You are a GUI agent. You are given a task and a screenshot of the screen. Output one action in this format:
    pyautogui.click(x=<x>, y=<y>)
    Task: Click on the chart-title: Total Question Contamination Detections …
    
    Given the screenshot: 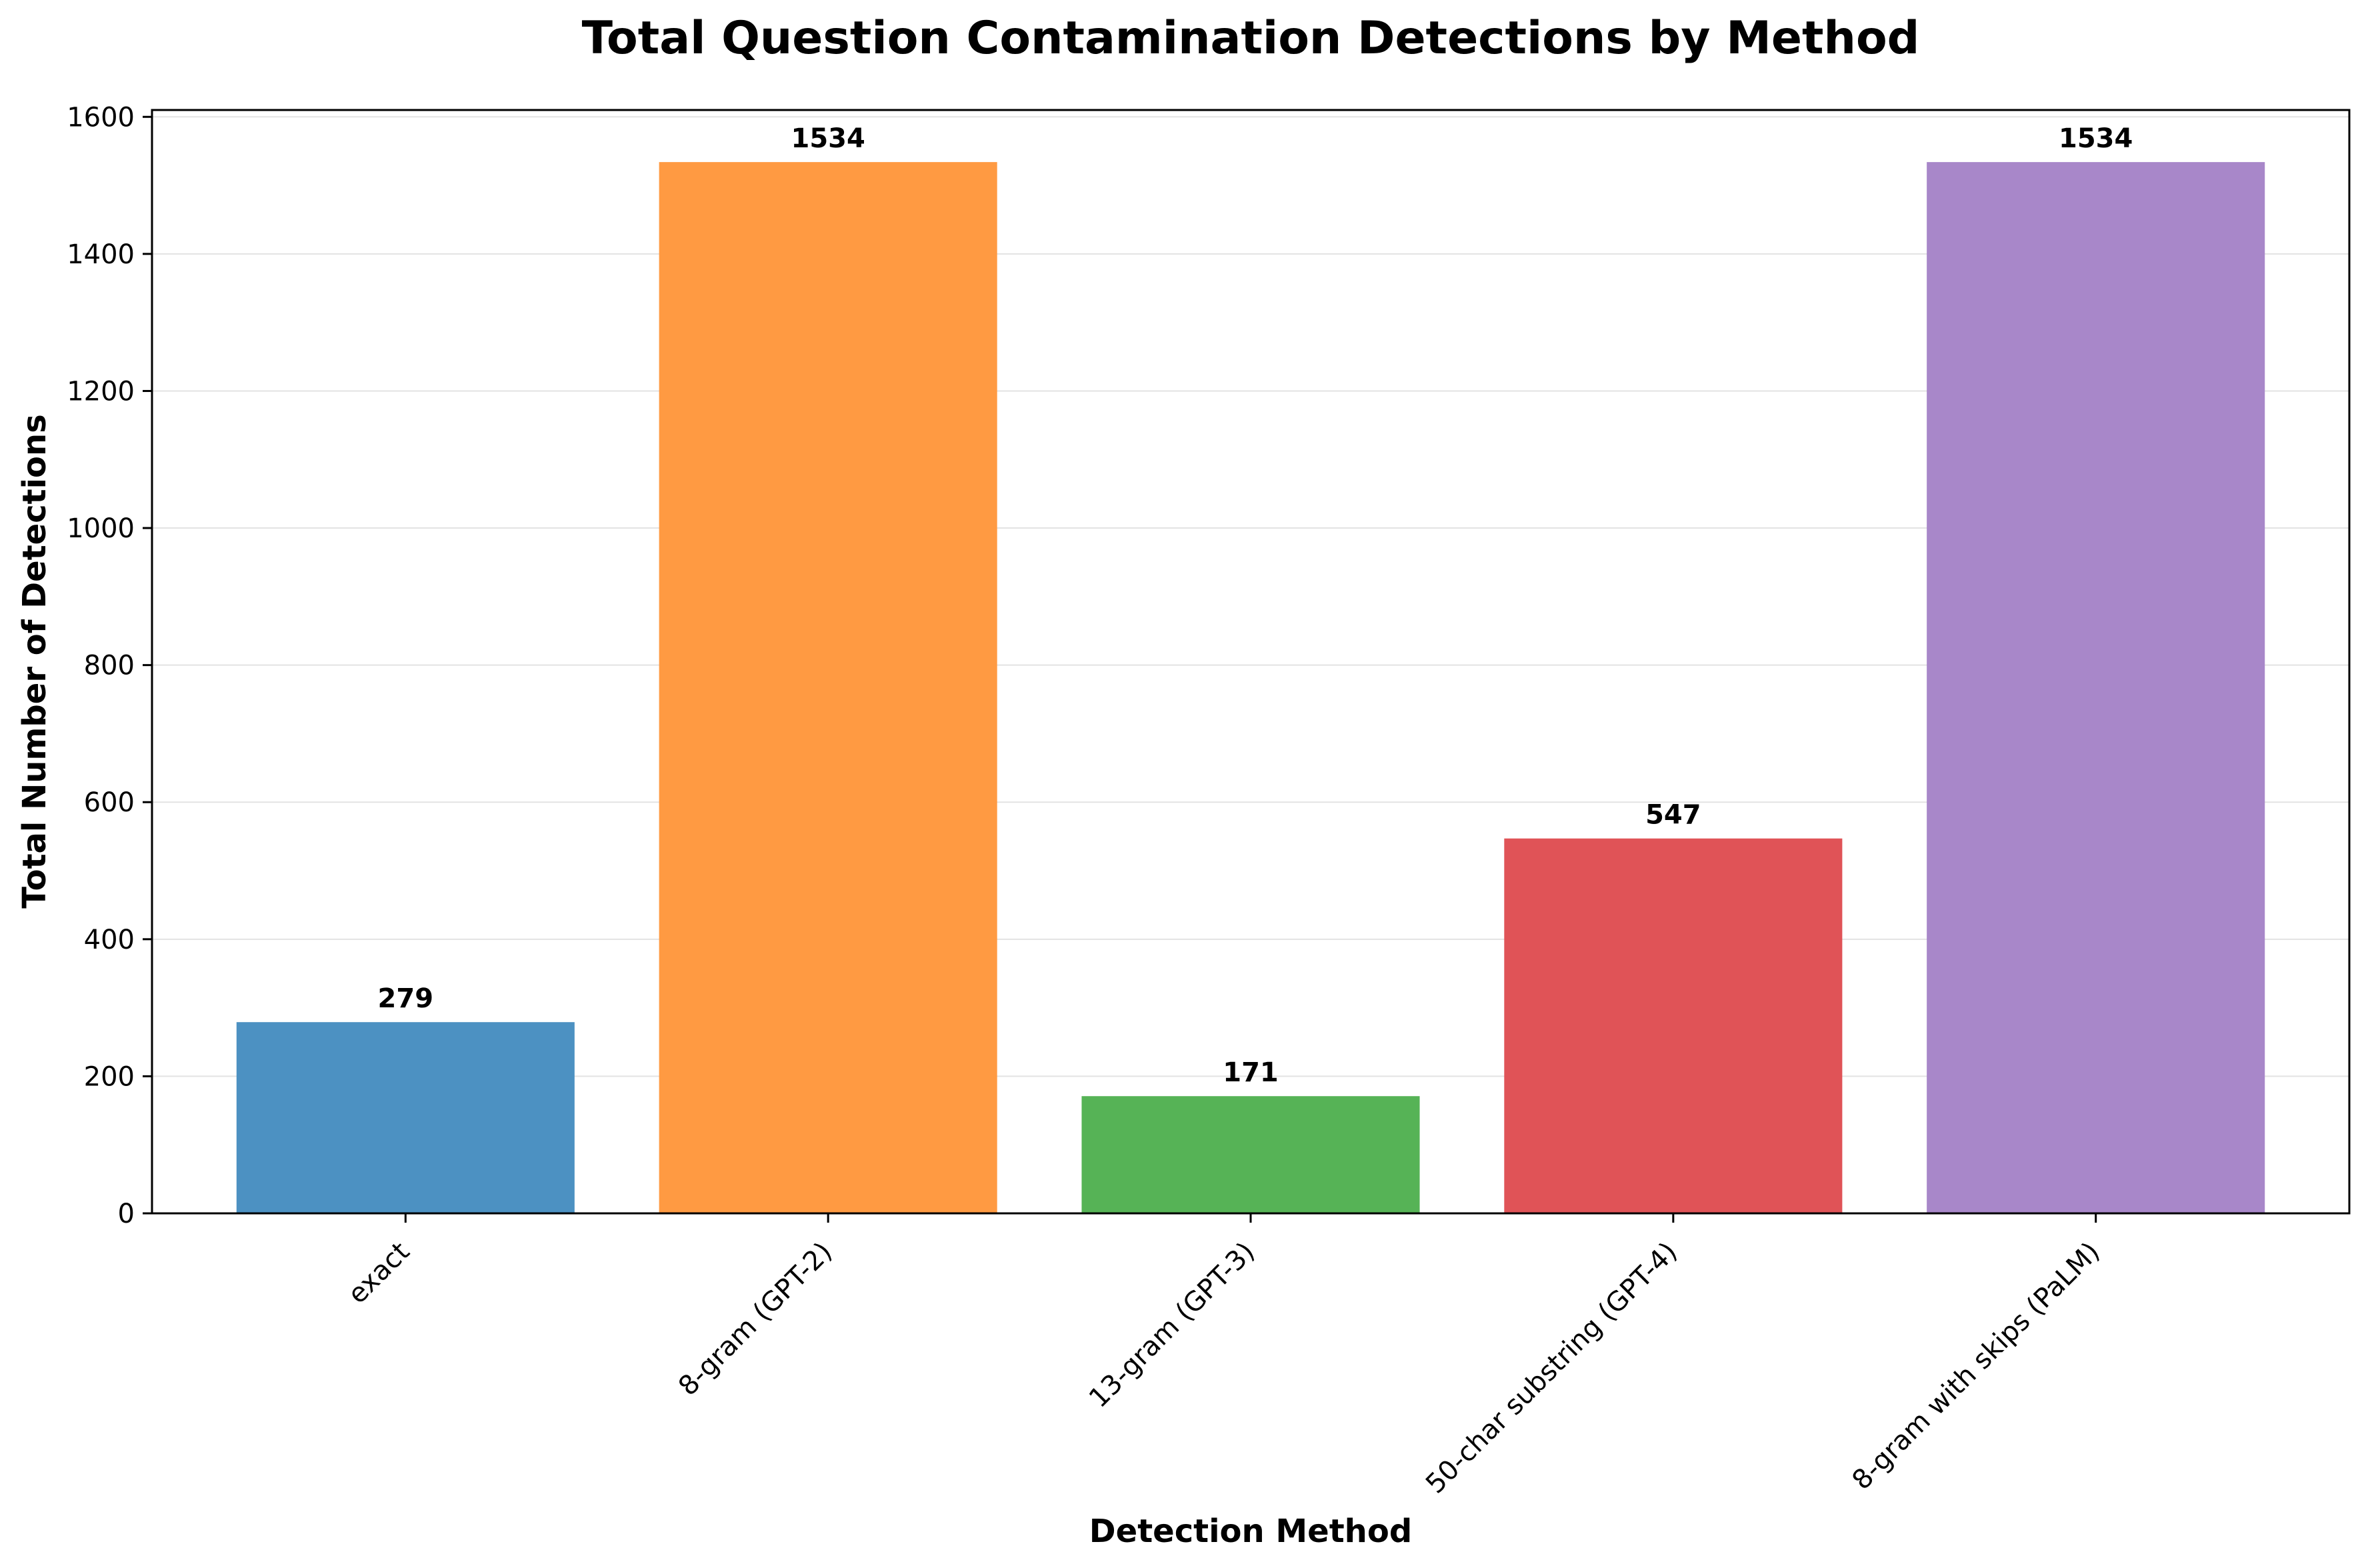 What is the action you would take?
    pyautogui.click(x=1251, y=38)
    